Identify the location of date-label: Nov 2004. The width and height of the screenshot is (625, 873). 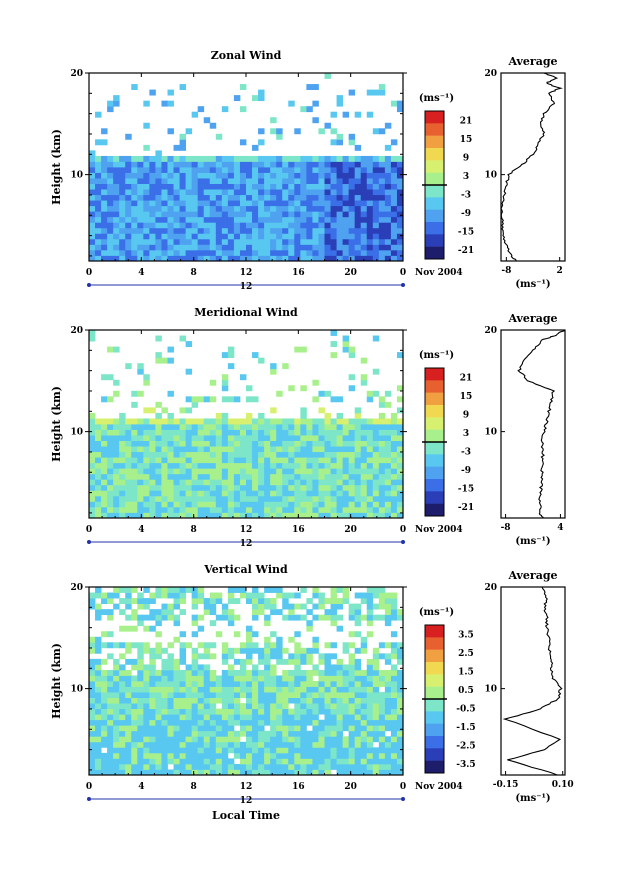
(439, 273).